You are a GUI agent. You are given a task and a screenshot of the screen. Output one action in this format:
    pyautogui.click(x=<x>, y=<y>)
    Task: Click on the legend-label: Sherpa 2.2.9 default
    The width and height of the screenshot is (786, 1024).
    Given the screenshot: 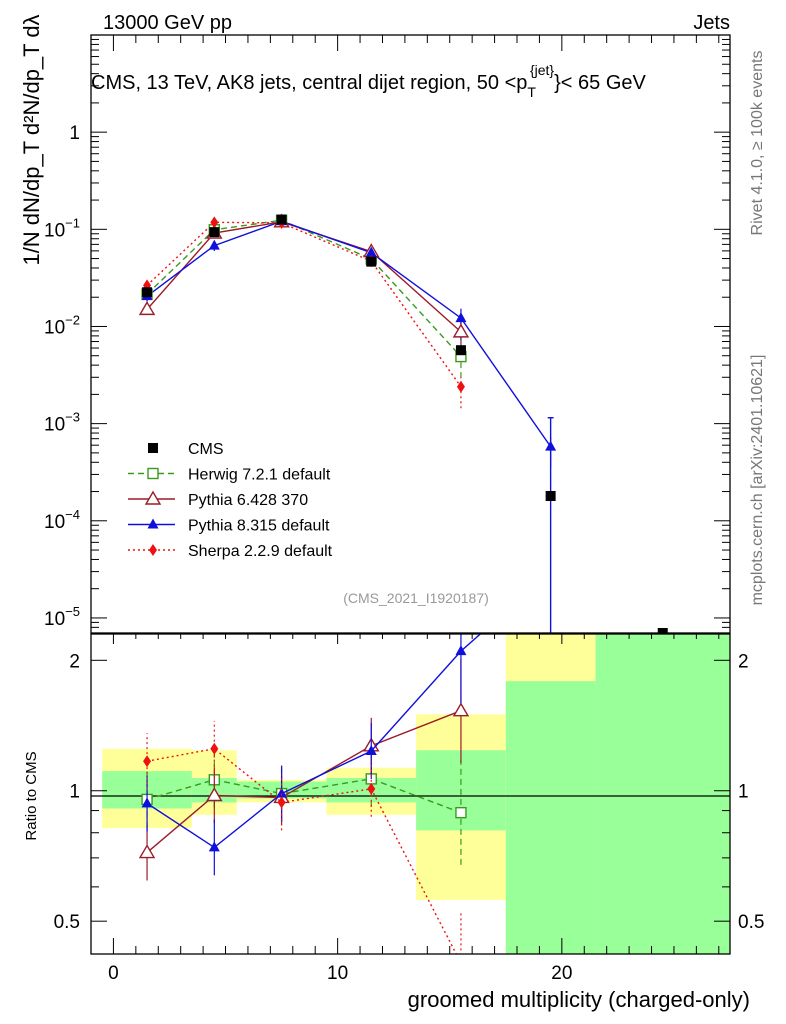 What is the action you would take?
    pyautogui.click(x=260, y=551)
    